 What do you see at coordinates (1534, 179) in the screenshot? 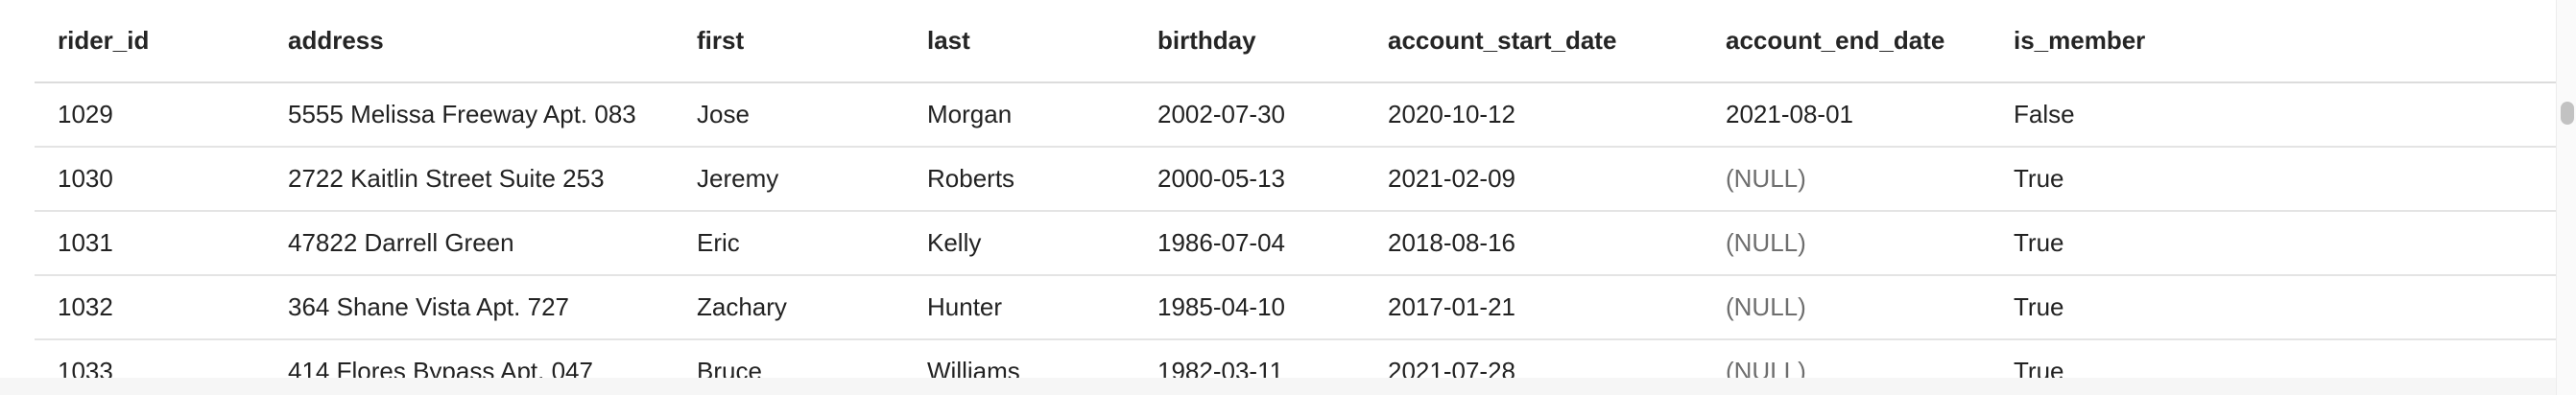
I see `cell-account-start-date: 2021-02-09` at bounding box center [1534, 179].